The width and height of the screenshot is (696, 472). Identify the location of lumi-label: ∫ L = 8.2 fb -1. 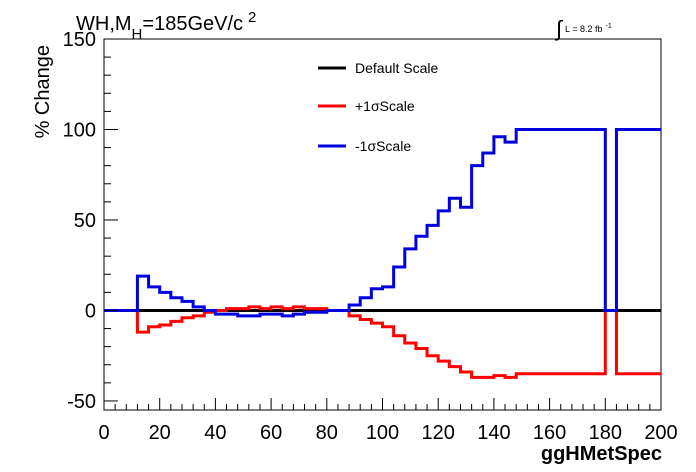
(583, 28).